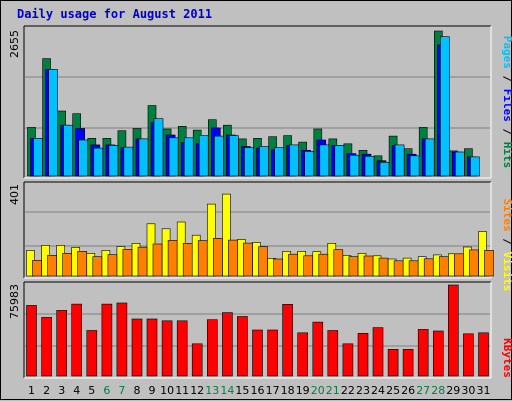 The image size is (512, 401). What do you see at coordinates (76, 390) in the screenshot?
I see `day-label-4: 4` at bounding box center [76, 390].